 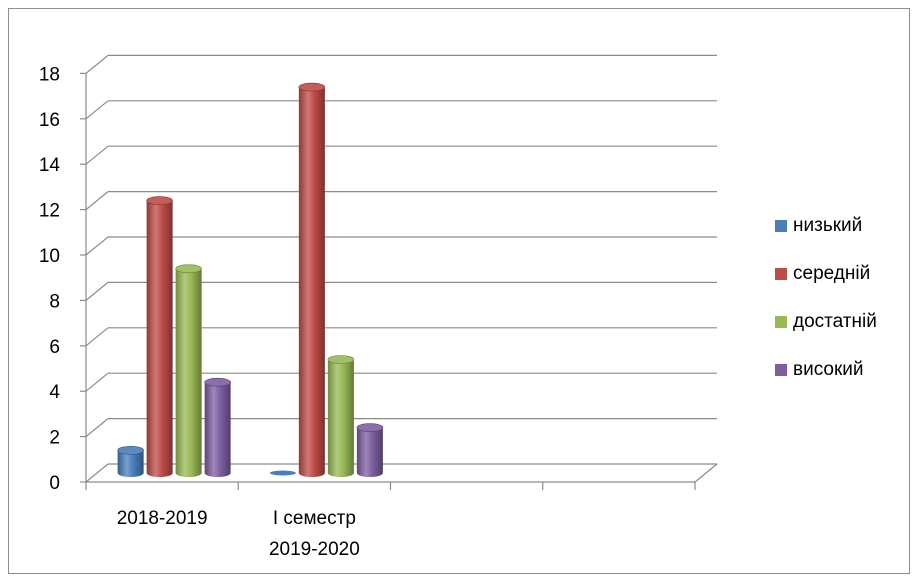 What do you see at coordinates (54, 392) in the screenshot?
I see `y-tick-label: 4` at bounding box center [54, 392].